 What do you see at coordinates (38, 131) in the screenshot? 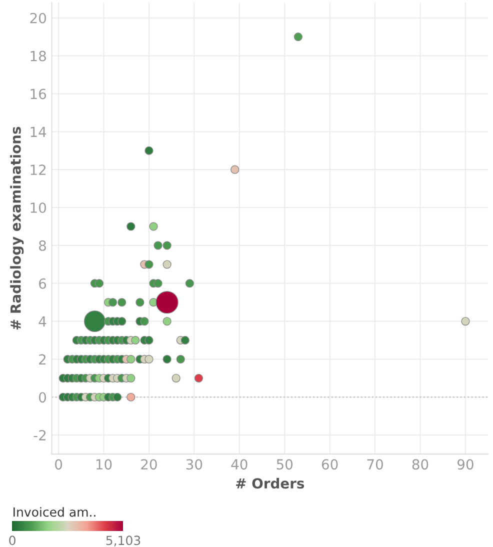
I see `y-tick-label: 14` at bounding box center [38, 131].